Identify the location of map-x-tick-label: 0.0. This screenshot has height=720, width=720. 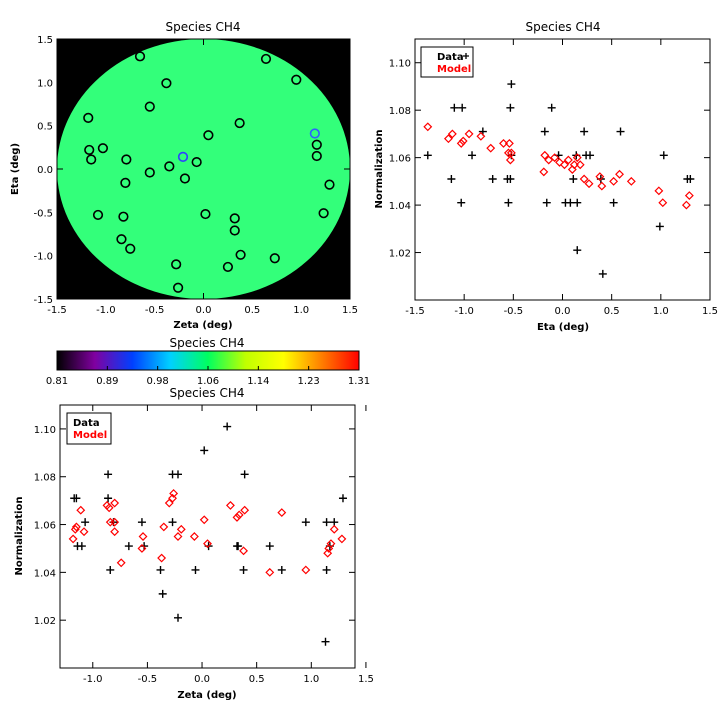
(204, 310).